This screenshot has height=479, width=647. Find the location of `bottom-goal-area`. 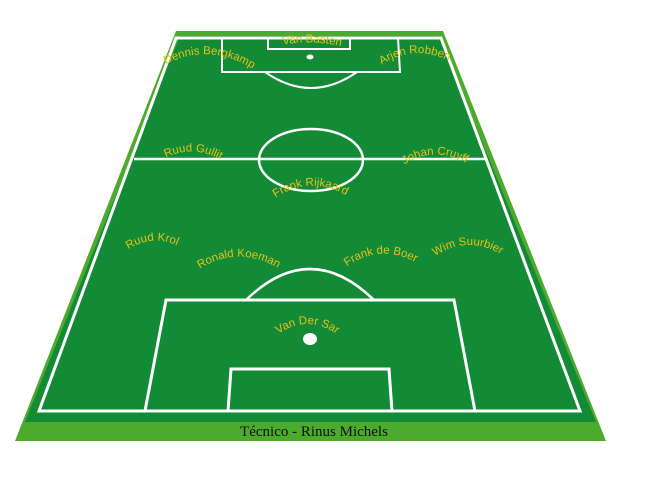

bottom-goal-area is located at coordinates (310, 390).